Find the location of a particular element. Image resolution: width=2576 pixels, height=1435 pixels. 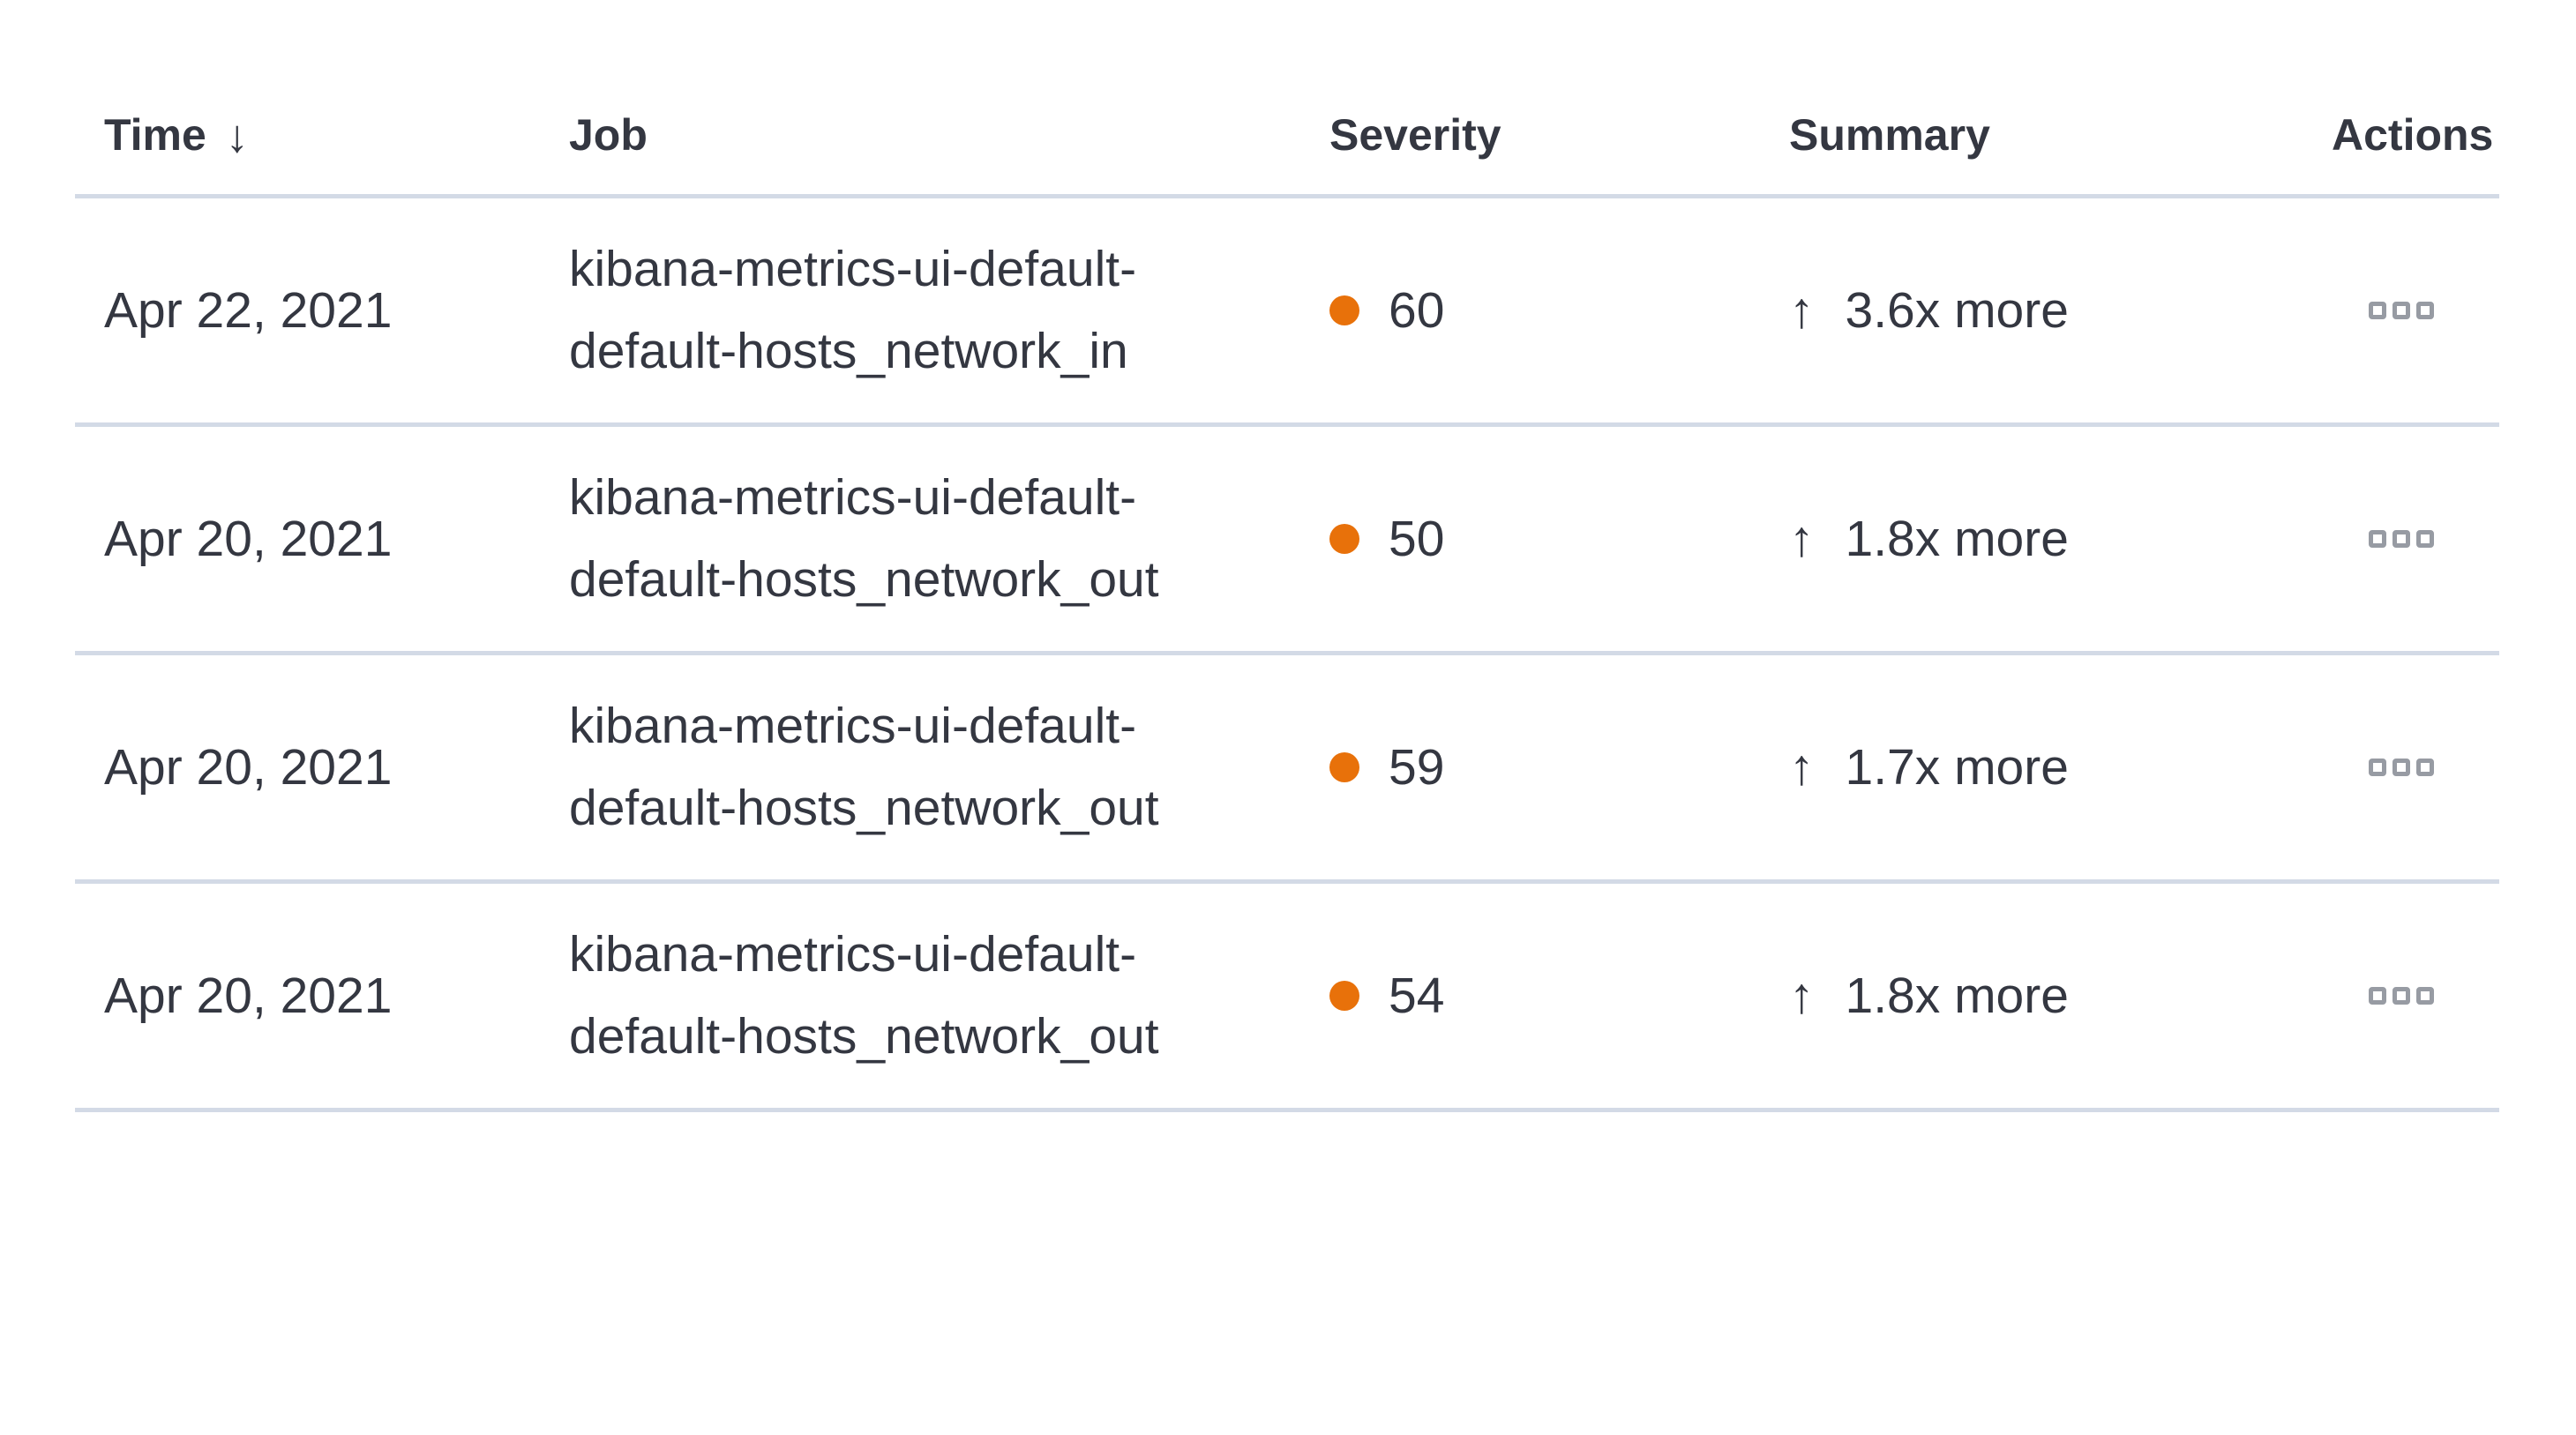

severity-score: 50 is located at coordinates (1417, 539).